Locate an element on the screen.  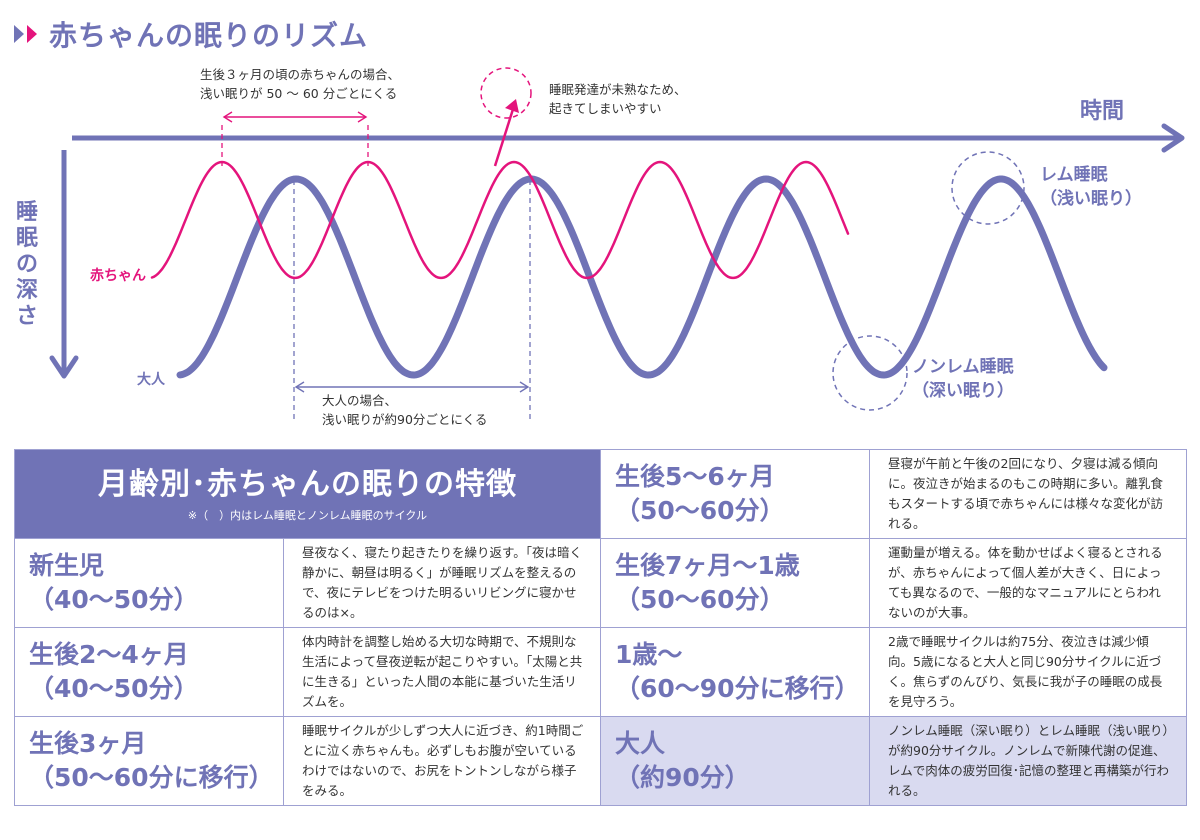
baby-interval-note: 生後３ヶ月の頃の赤ちゃんの場合、 浅い眠りが 50 〜 60 分ごとにくる is located at coordinates (300, 84).